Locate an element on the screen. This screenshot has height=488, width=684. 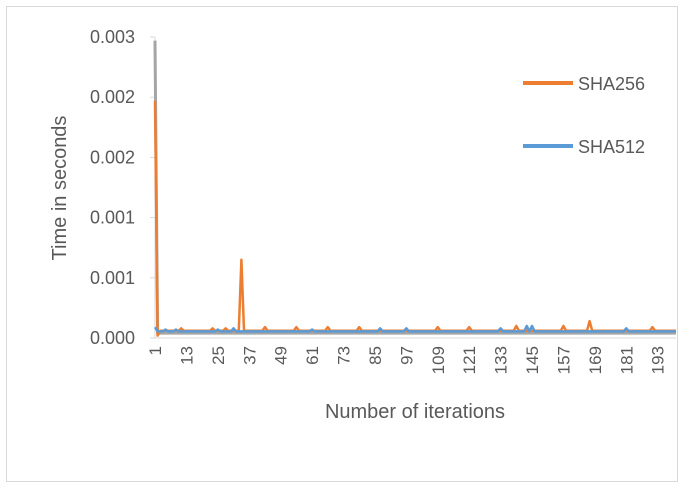
x-tick-label: 13 is located at coordinates (186, 355).